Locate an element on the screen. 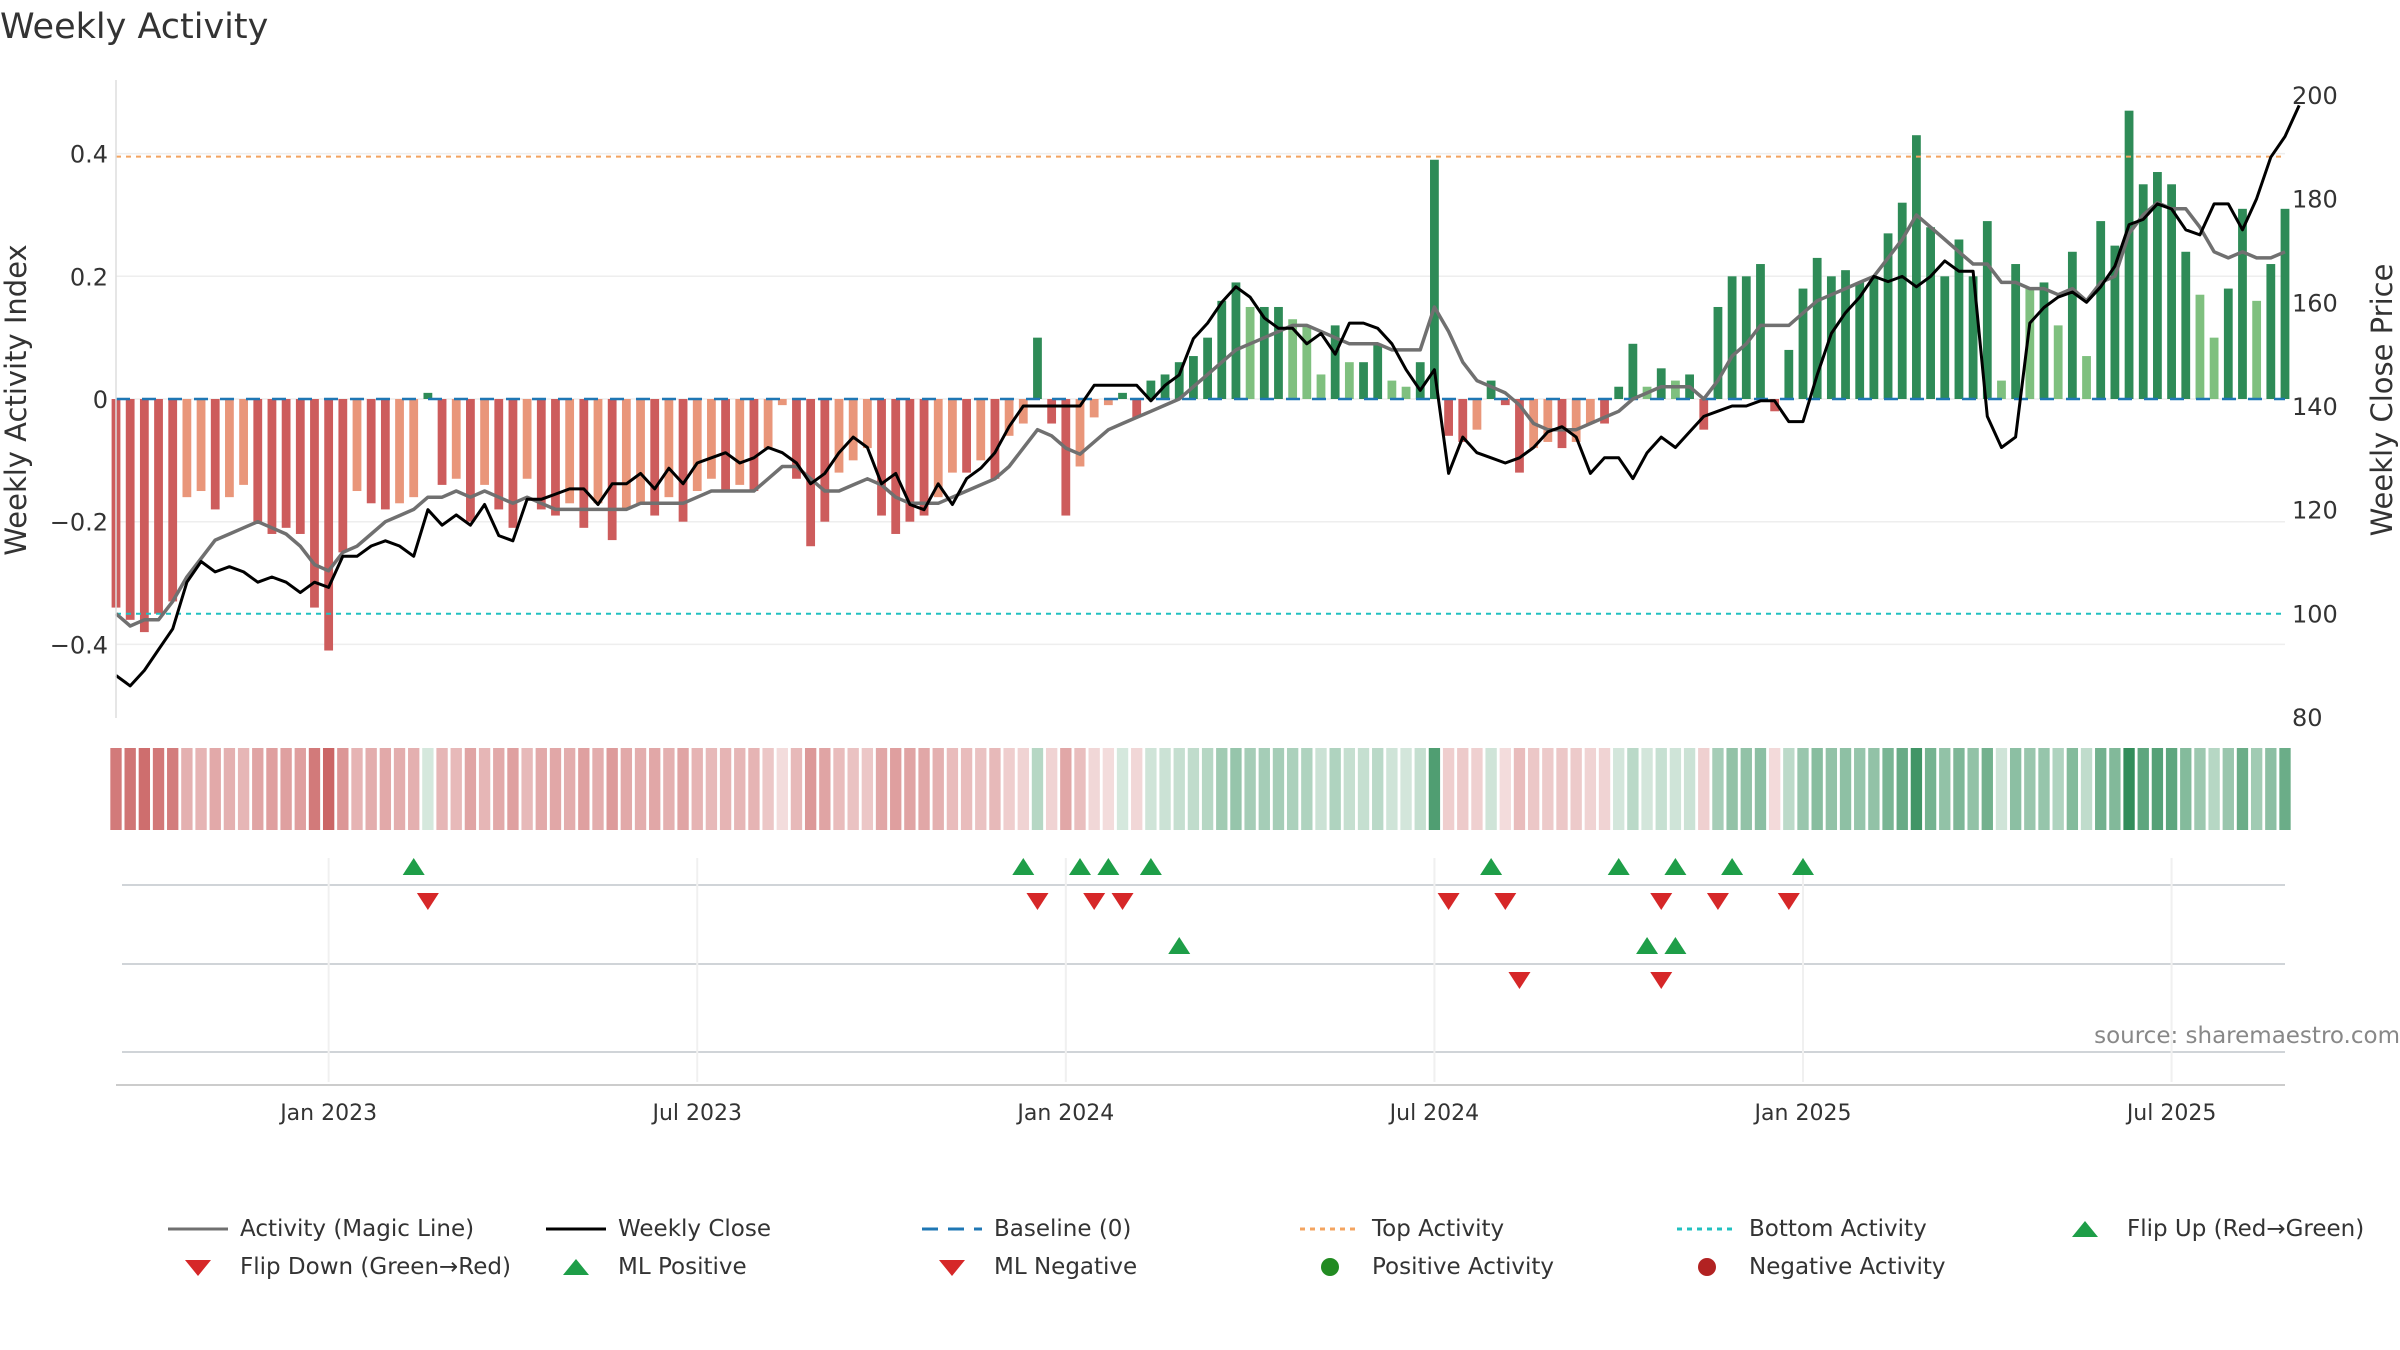 This screenshot has width=2400, height=1350. x-tick-label: Jul 2024 is located at coordinates (1434, 1113).